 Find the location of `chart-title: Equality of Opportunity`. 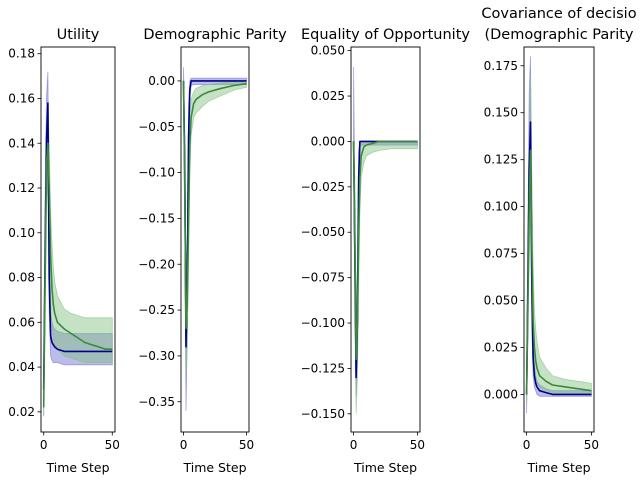

chart-title: Equality of Opportunity is located at coordinates (385, 35).